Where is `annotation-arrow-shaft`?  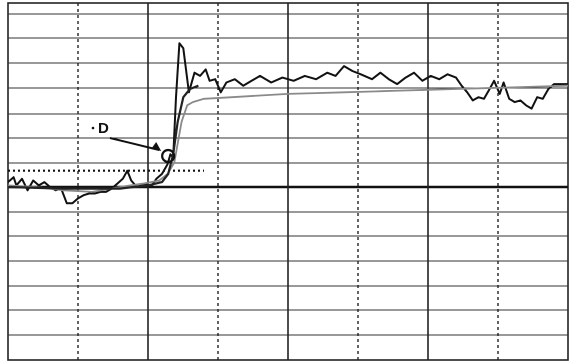
annotation-arrow-shaft is located at coordinates (134, 144).